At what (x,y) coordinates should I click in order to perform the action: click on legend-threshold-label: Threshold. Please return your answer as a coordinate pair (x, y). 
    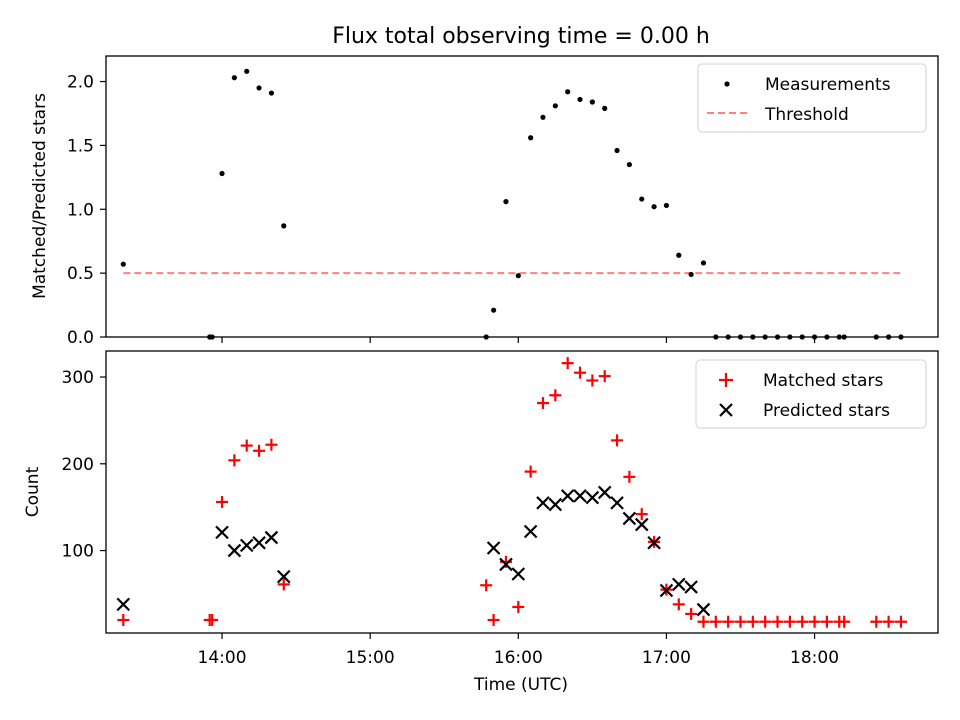
    Looking at the image, I should click on (806, 115).